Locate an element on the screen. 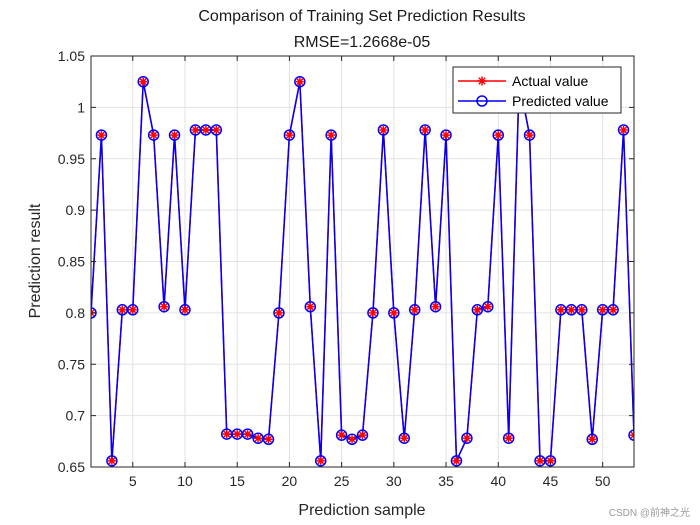 The height and width of the screenshot is (525, 700). legend-actual-label: Actual value is located at coordinates (550, 81).